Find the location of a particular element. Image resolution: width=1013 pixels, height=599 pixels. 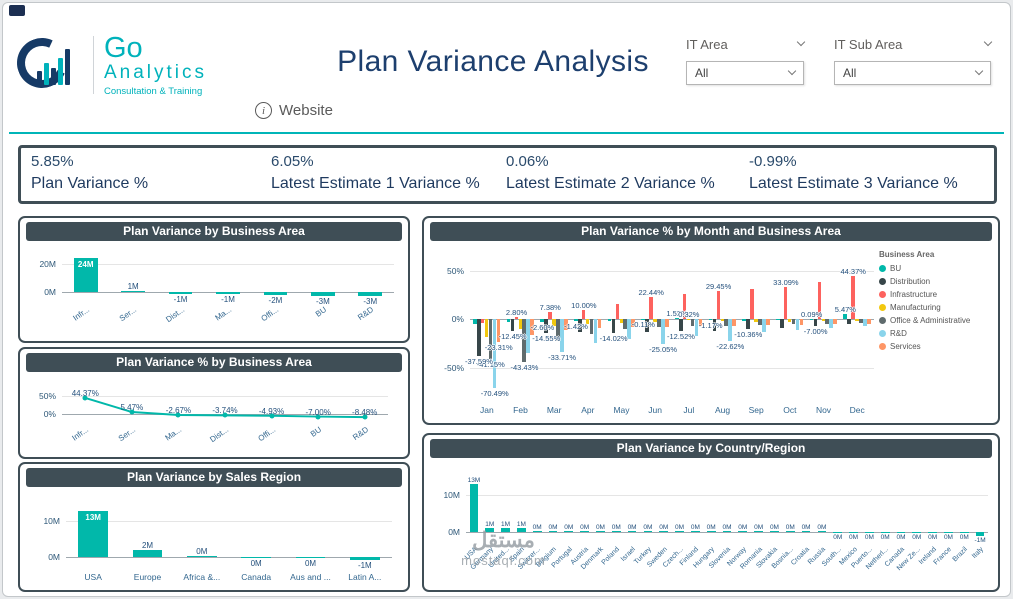

bar-Italy is located at coordinates (980, 534).